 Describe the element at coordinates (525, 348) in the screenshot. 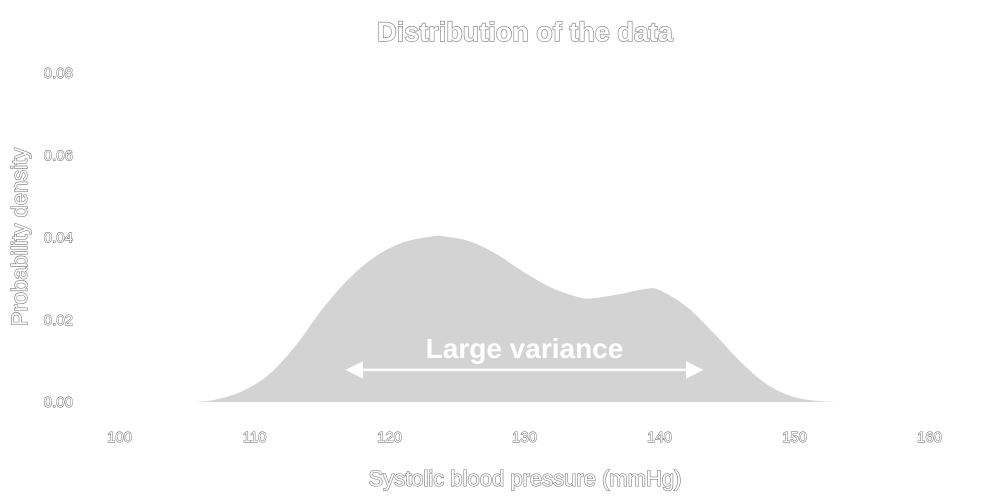

I see `variance-label: Large variance` at that location.